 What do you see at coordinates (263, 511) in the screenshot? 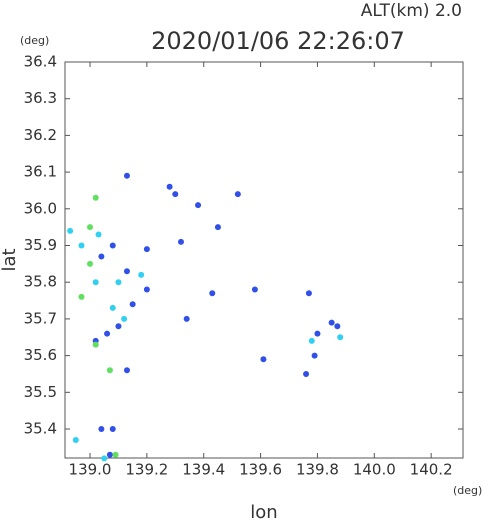
I see `x-axis-label: lon` at bounding box center [263, 511].